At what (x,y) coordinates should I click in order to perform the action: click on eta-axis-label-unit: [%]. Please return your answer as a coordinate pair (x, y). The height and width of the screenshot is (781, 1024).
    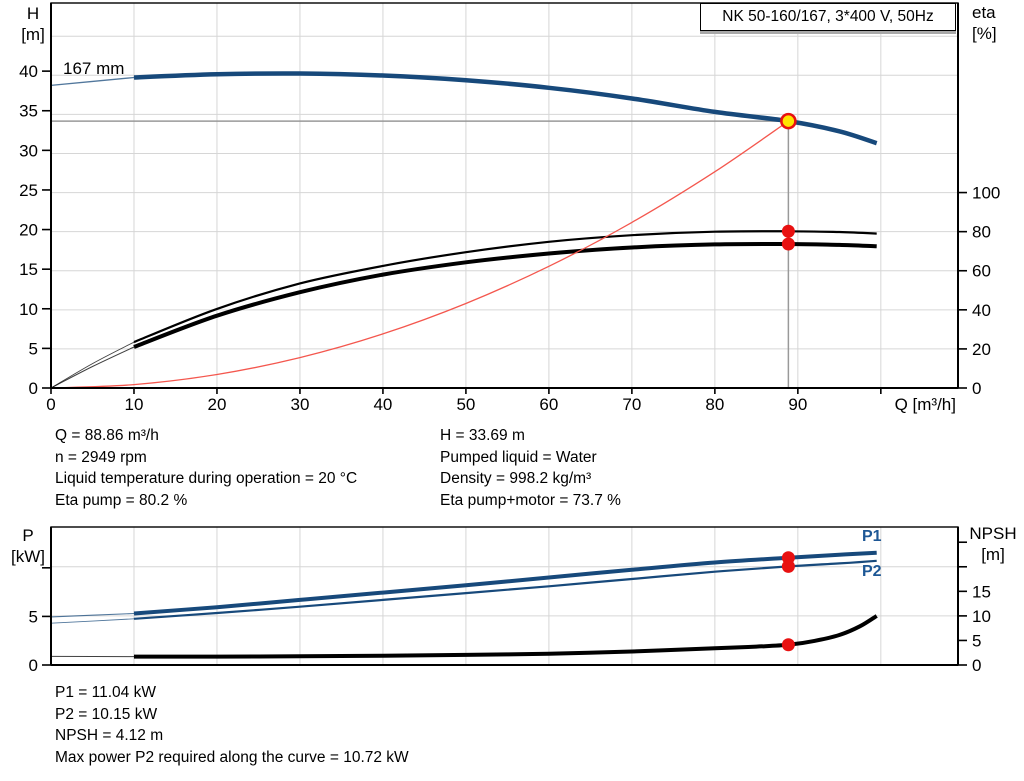
    Looking at the image, I should click on (984, 33).